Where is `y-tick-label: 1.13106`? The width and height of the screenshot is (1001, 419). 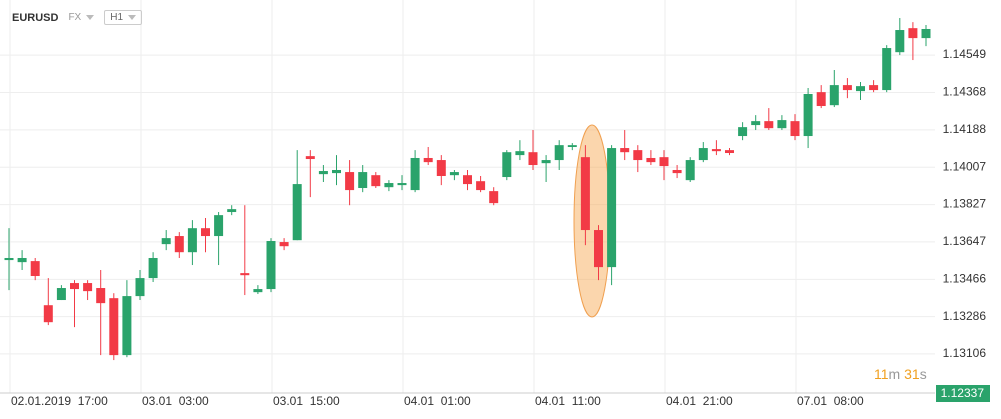 y-tick-label: 1.13106 is located at coordinates (965, 353).